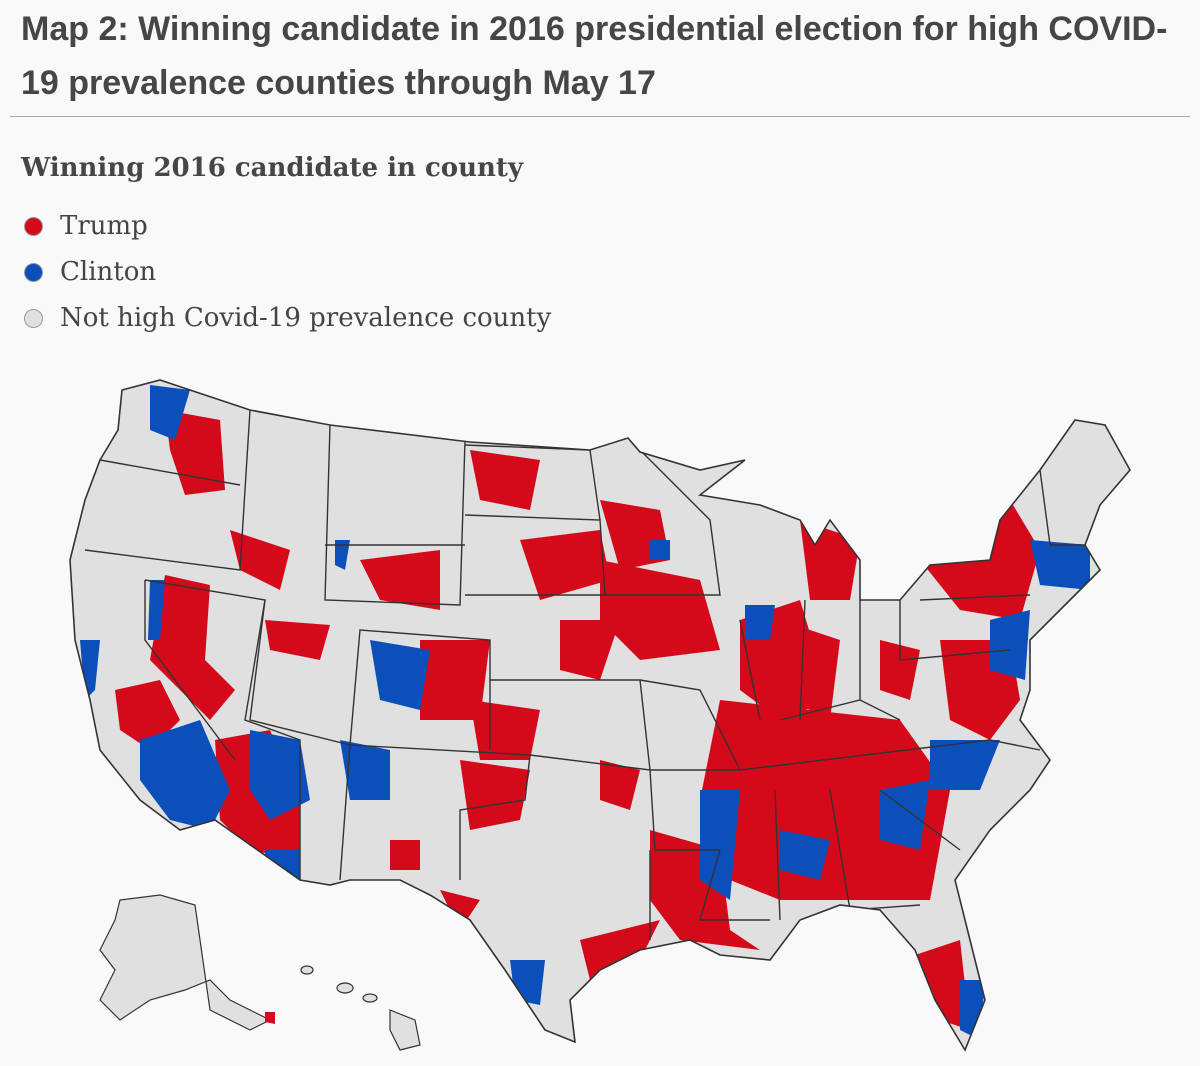  What do you see at coordinates (33, 272) in the screenshot?
I see `clinton-swatch` at bounding box center [33, 272].